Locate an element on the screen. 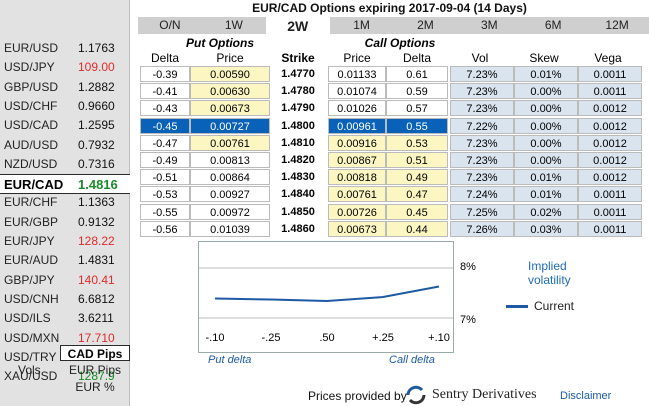 The width and height of the screenshot is (649, 406). tab-2m: 2M is located at coordinates (425, 25).